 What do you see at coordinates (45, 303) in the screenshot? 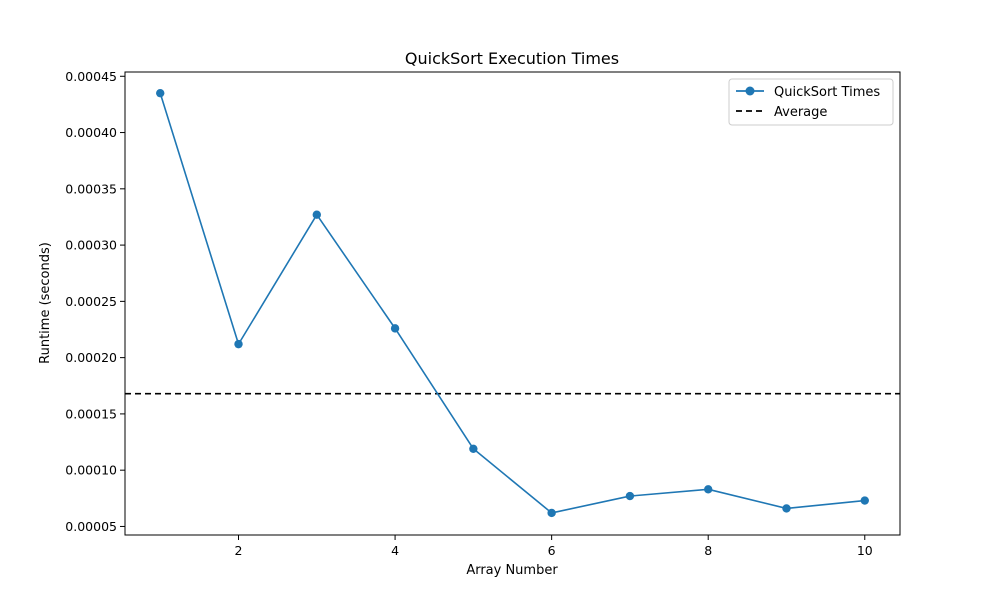
I see `y-axis-label: Runtime (seconds)` at bounding box center [45, 303].